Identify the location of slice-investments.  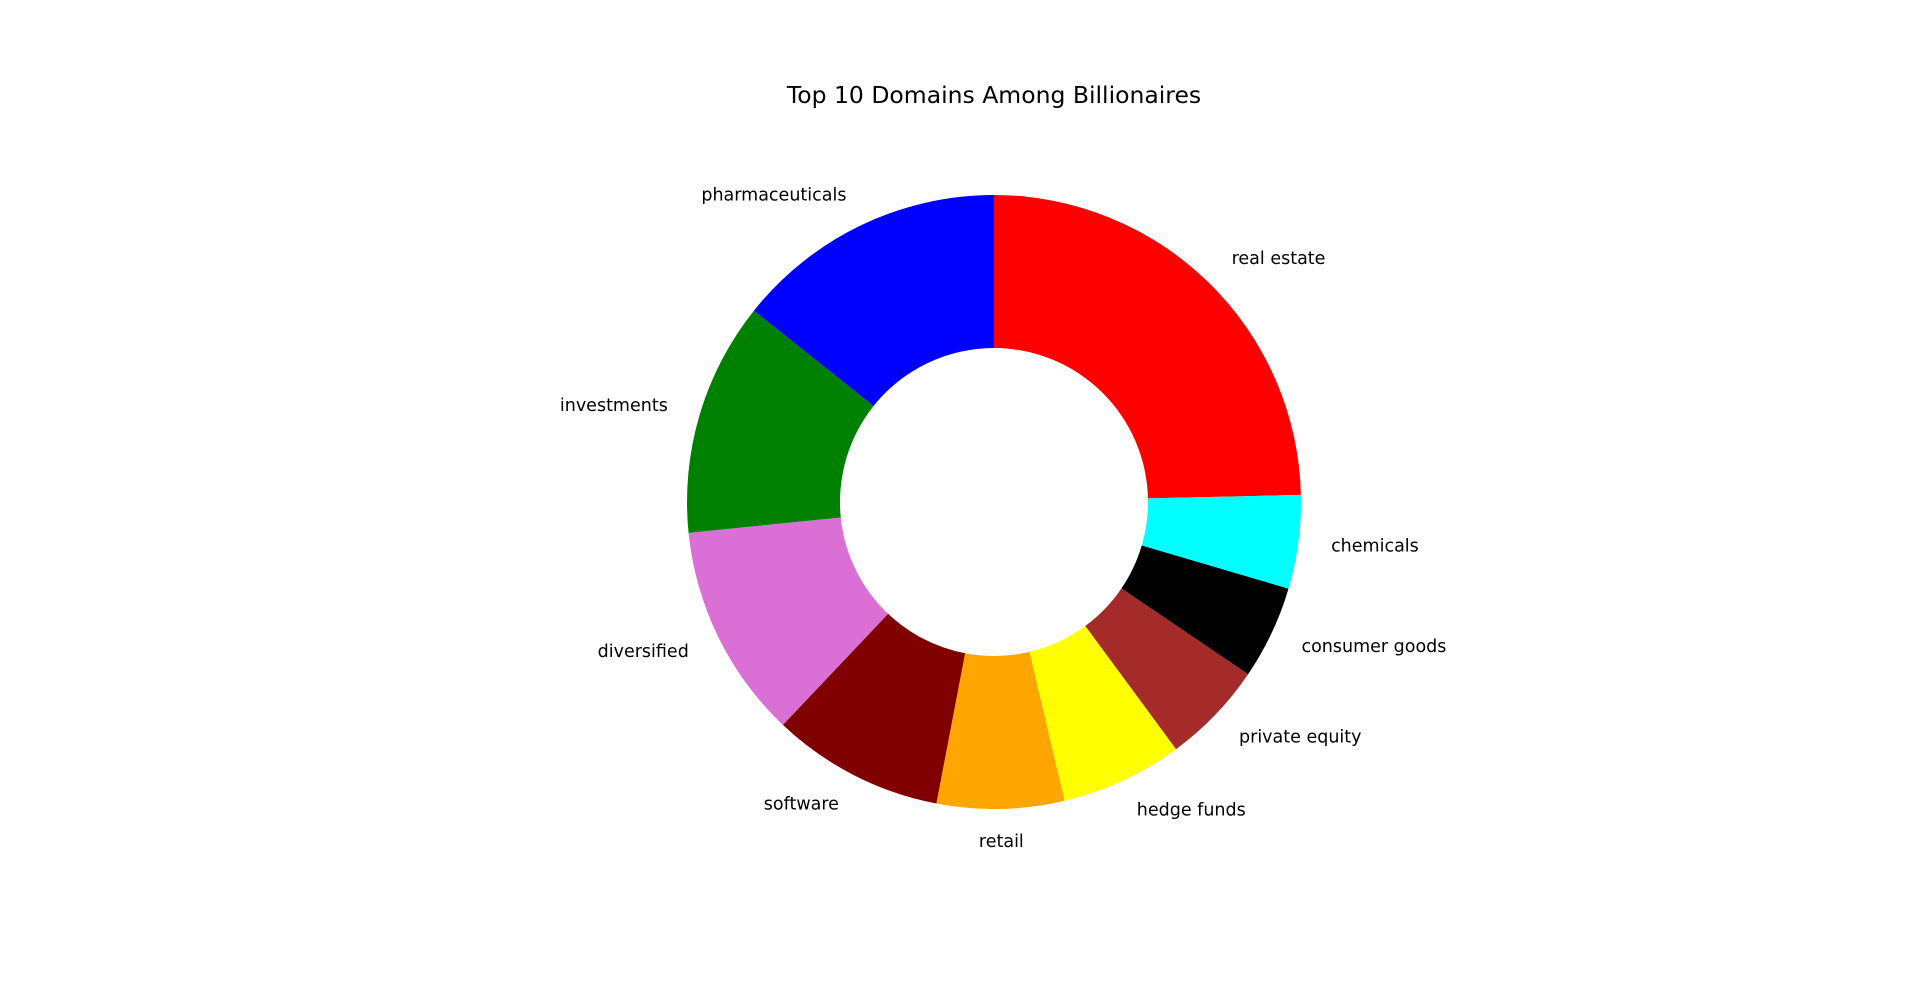
(780, 421).